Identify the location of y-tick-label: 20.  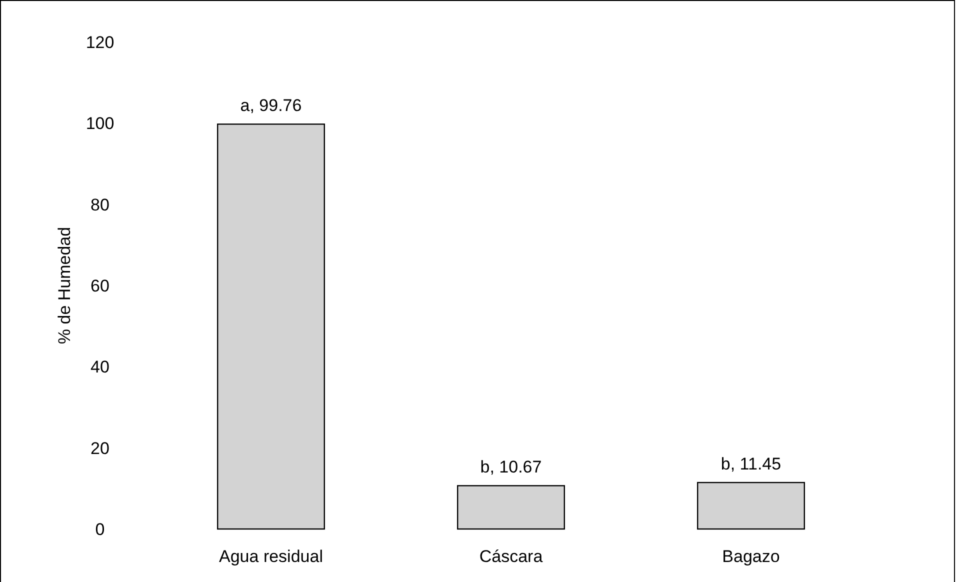
(100, 448).